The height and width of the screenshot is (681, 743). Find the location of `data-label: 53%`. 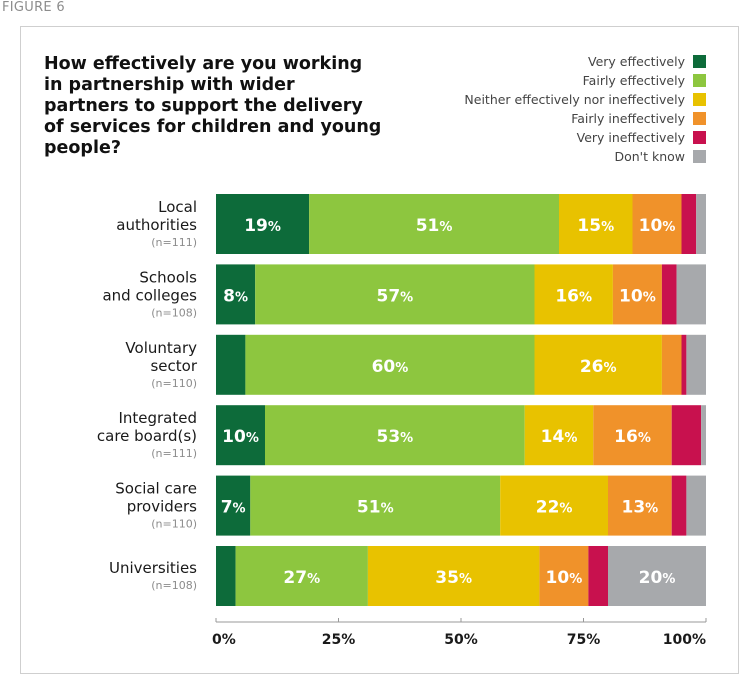

data-label: 53% is located at coordinates (394, 437).